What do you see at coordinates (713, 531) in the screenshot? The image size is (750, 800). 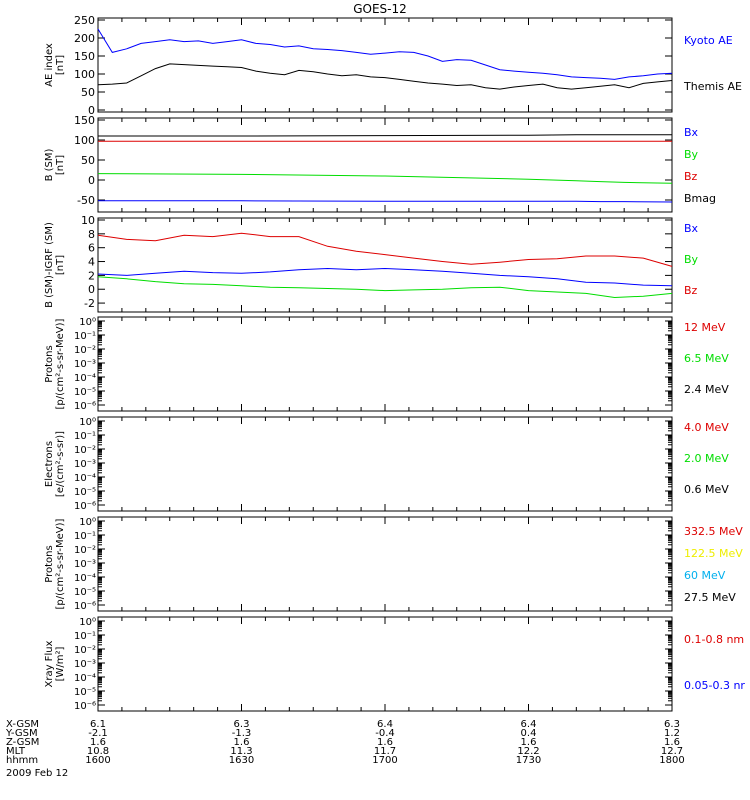 I see `legend-label: 332.5 MeV` at bounding box center [713, 531].